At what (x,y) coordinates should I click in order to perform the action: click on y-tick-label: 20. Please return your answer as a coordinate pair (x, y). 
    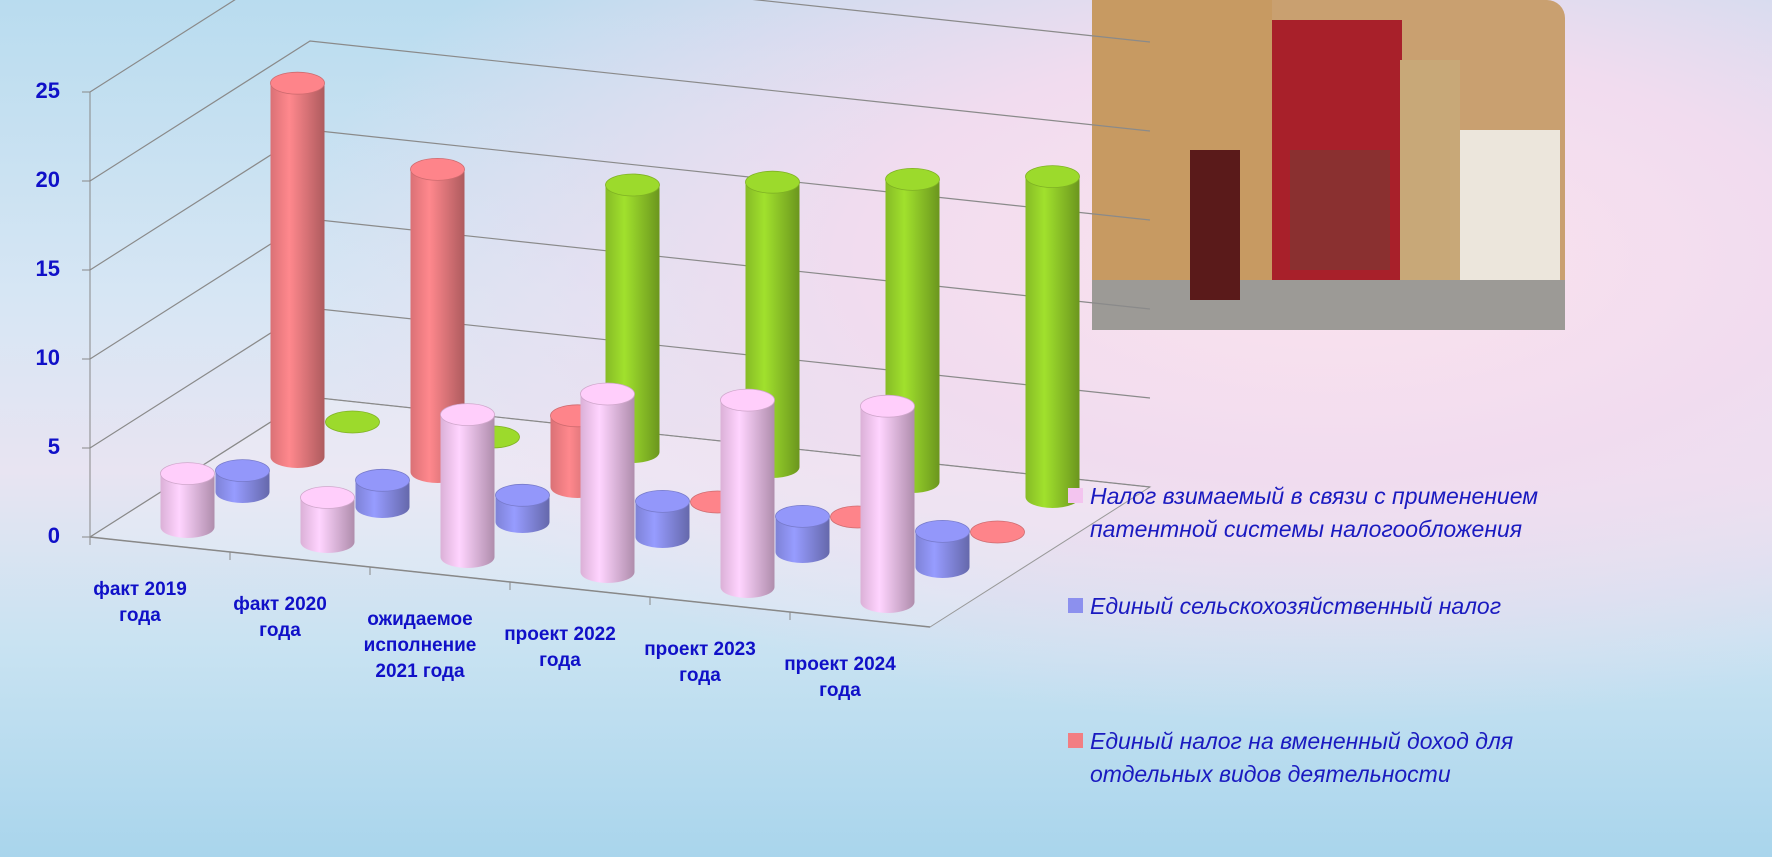
    Looking at the image, I should click on (48, 179).